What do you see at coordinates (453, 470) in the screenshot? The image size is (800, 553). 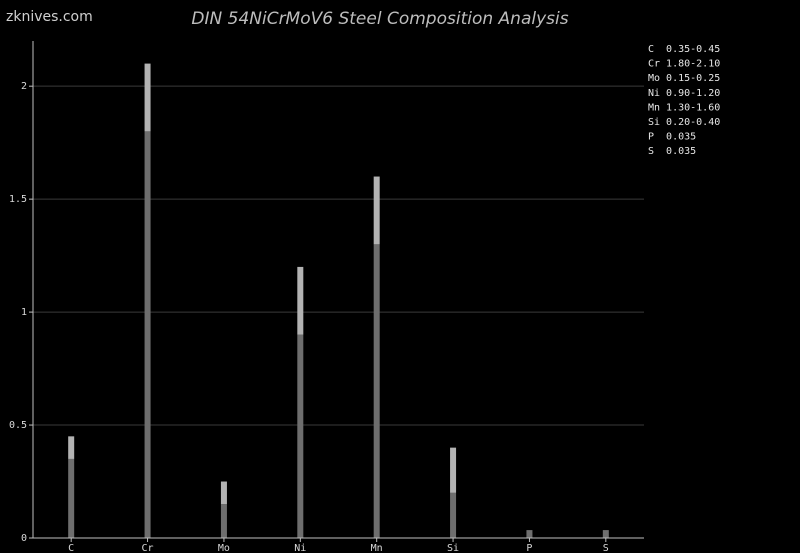 I see `bar-range-si` at bounding box center [453, 470].